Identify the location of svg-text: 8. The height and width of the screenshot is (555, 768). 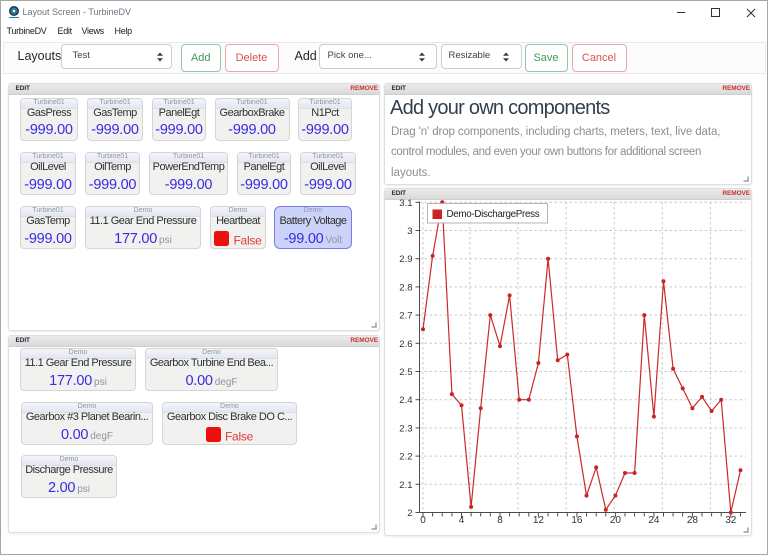
(500, 520).